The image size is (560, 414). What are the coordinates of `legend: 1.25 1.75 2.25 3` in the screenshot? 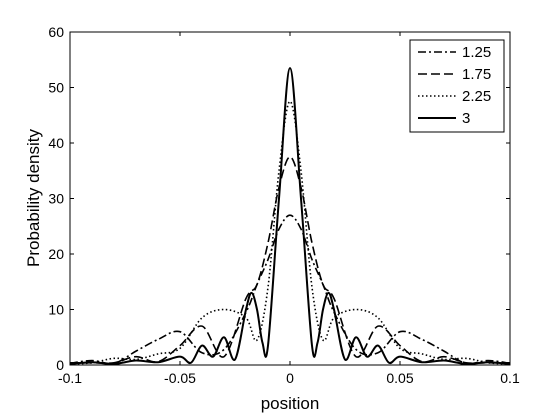 It's located at (457, 86).